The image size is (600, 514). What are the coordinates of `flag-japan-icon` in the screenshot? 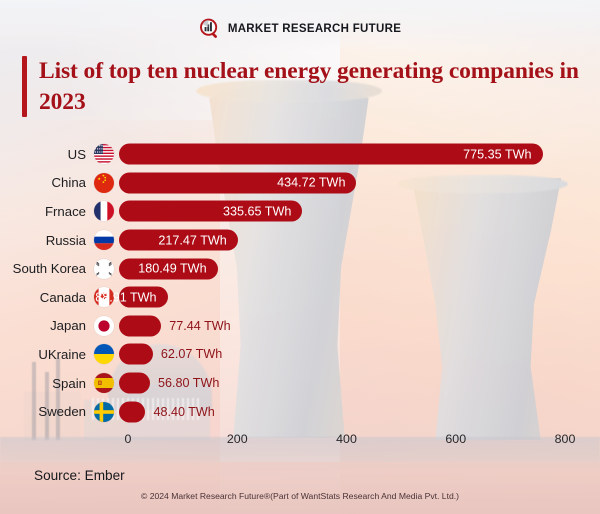 It's located at (104, 325).